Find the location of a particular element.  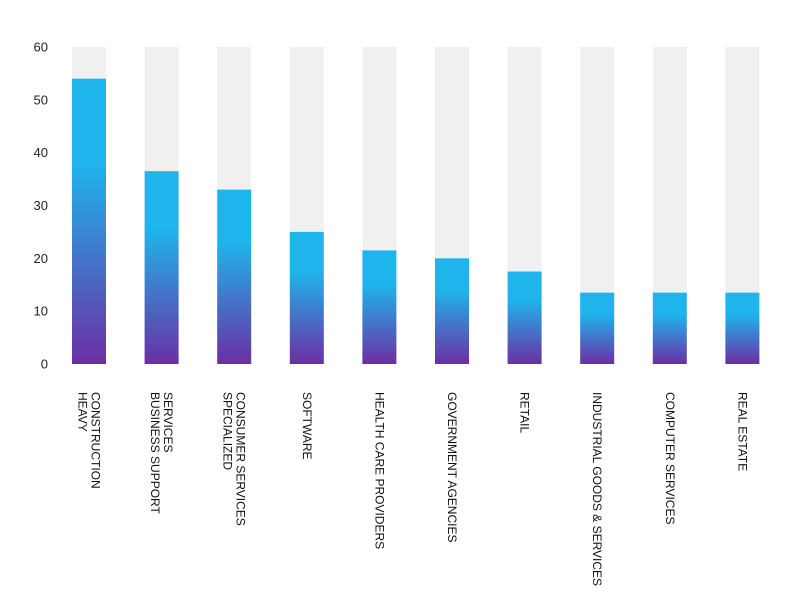

y-tick-label: 0 is located at coordinates (44, 364).